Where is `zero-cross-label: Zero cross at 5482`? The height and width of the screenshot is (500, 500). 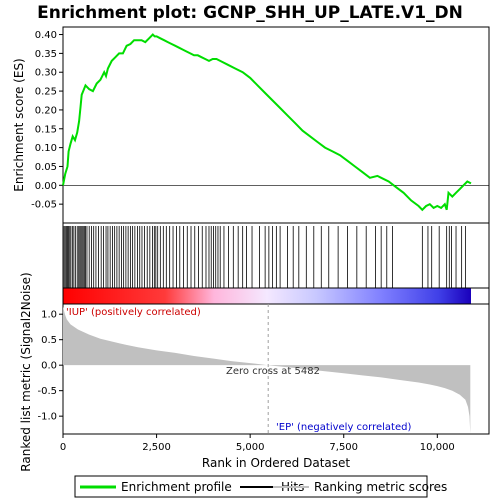
zero-cross-label: Zero cross at 5482 is located at coordinates (273, 371).